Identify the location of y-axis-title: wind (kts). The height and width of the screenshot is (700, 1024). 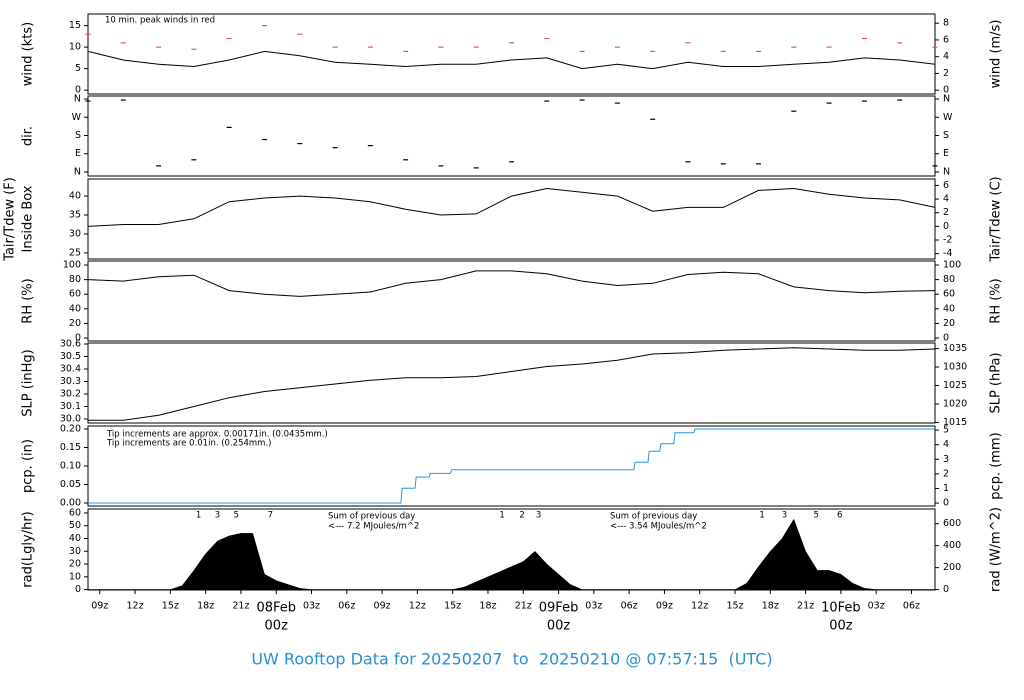
(28, 54).